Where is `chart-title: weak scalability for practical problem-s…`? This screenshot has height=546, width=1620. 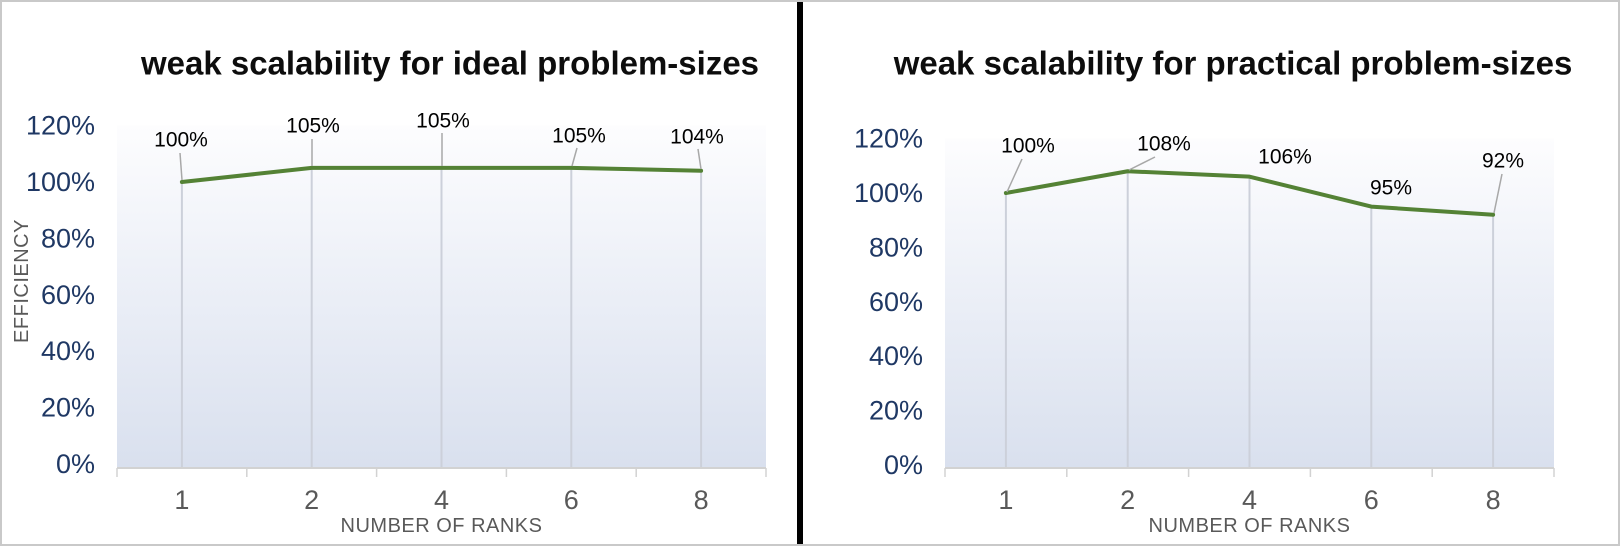
chart-title: weak scalability for practical problem-s… is located at coordinates (1233, 63).